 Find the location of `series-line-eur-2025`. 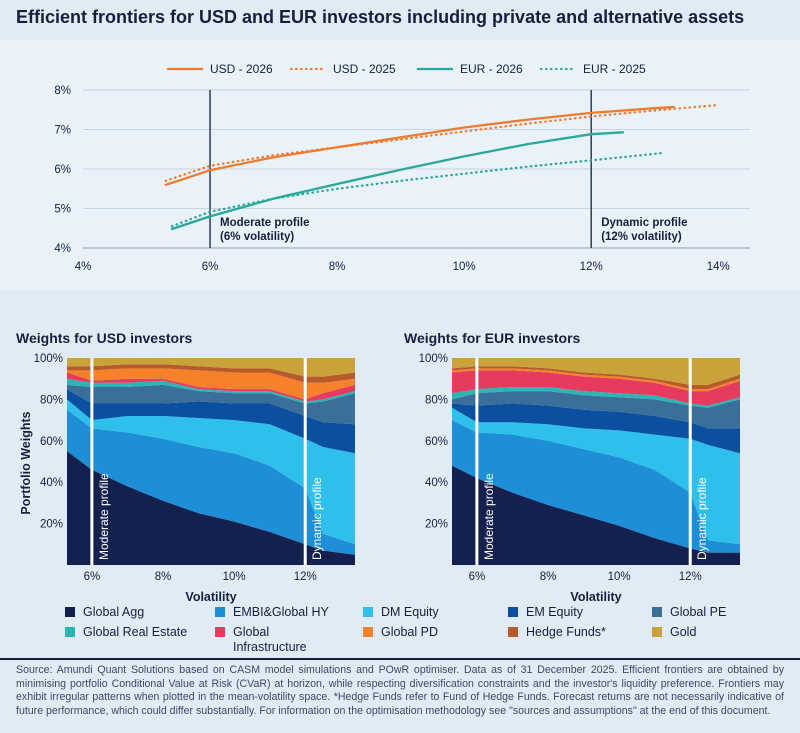

series-line-eur-2025 is located at coordinates (416, 190).